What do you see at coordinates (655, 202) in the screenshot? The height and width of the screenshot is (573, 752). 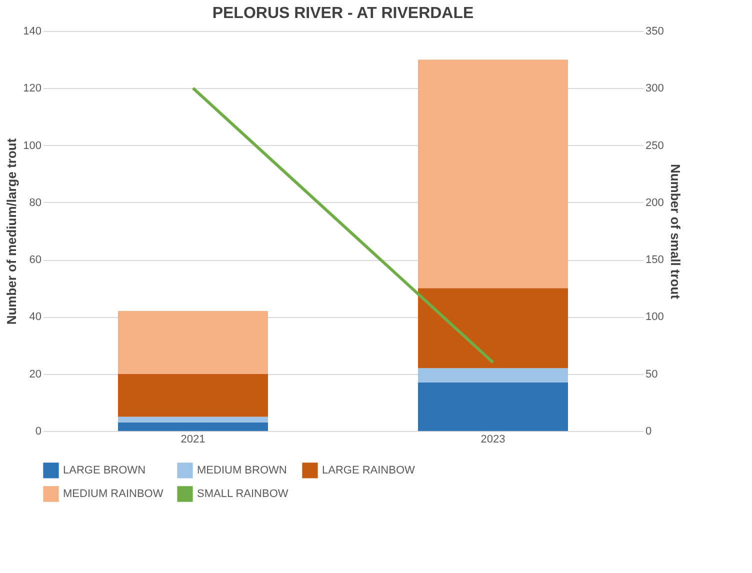 I see `y2-tick-label: 200` at bounding box center [655, 202].